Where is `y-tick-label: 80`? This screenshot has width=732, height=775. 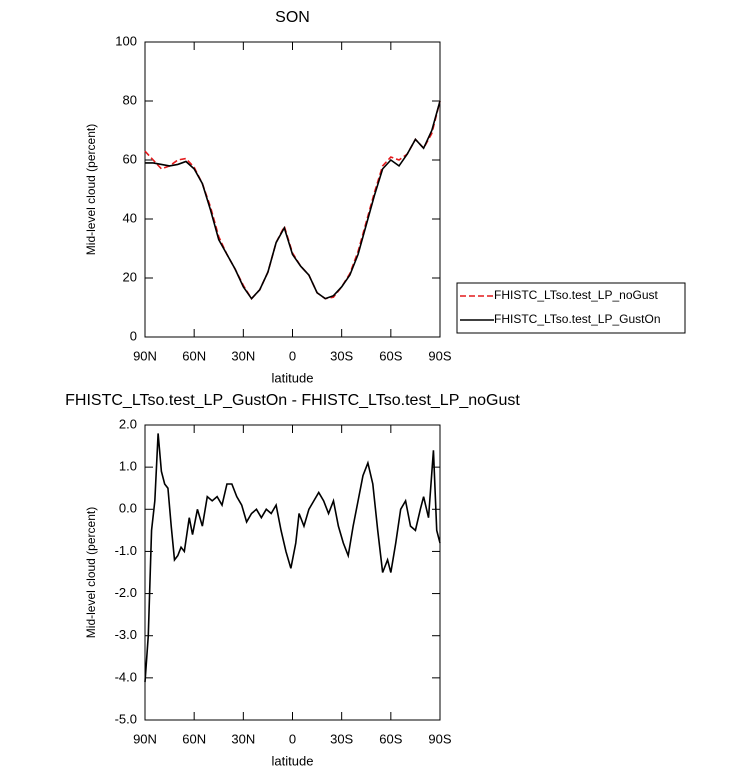
y-tick-label: 80 is located at coordinates (130, 99).